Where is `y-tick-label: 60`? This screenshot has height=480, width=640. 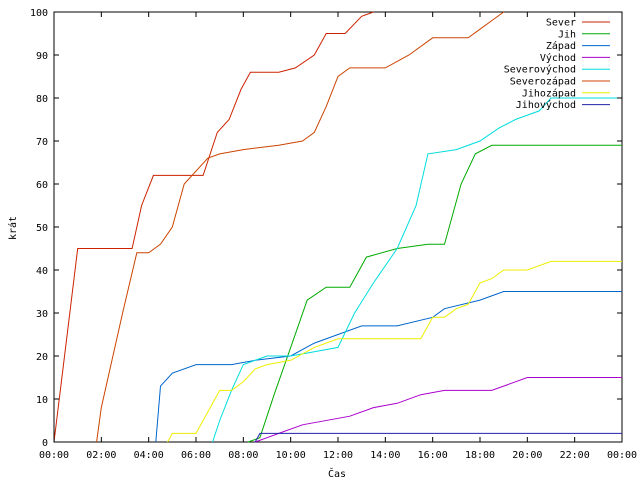
y-tick-label: 60 is located at coordinates (42, 185).